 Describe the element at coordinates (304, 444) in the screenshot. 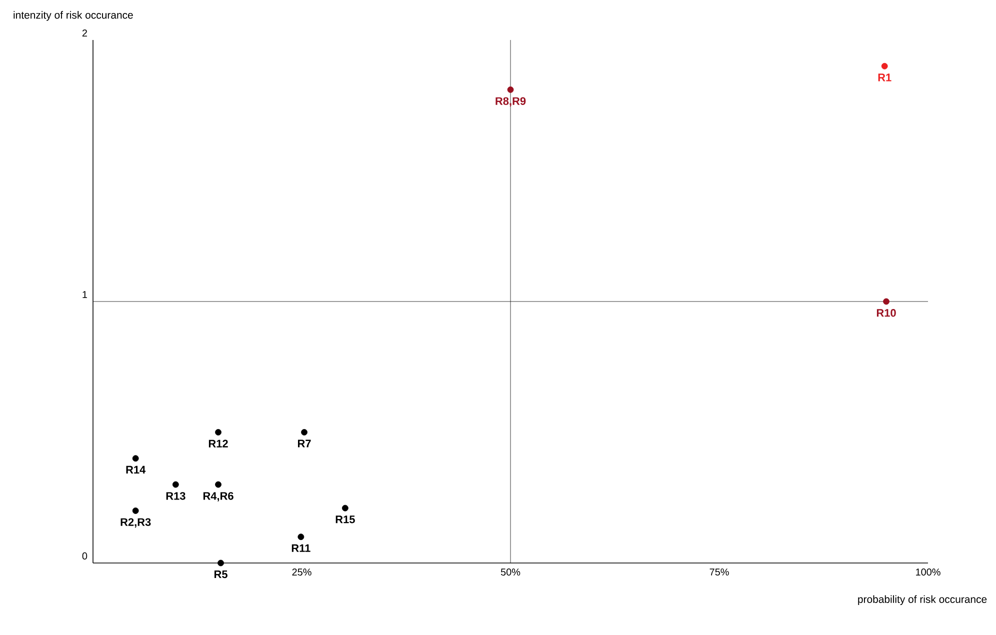

I see `annotation: R7` at that location.